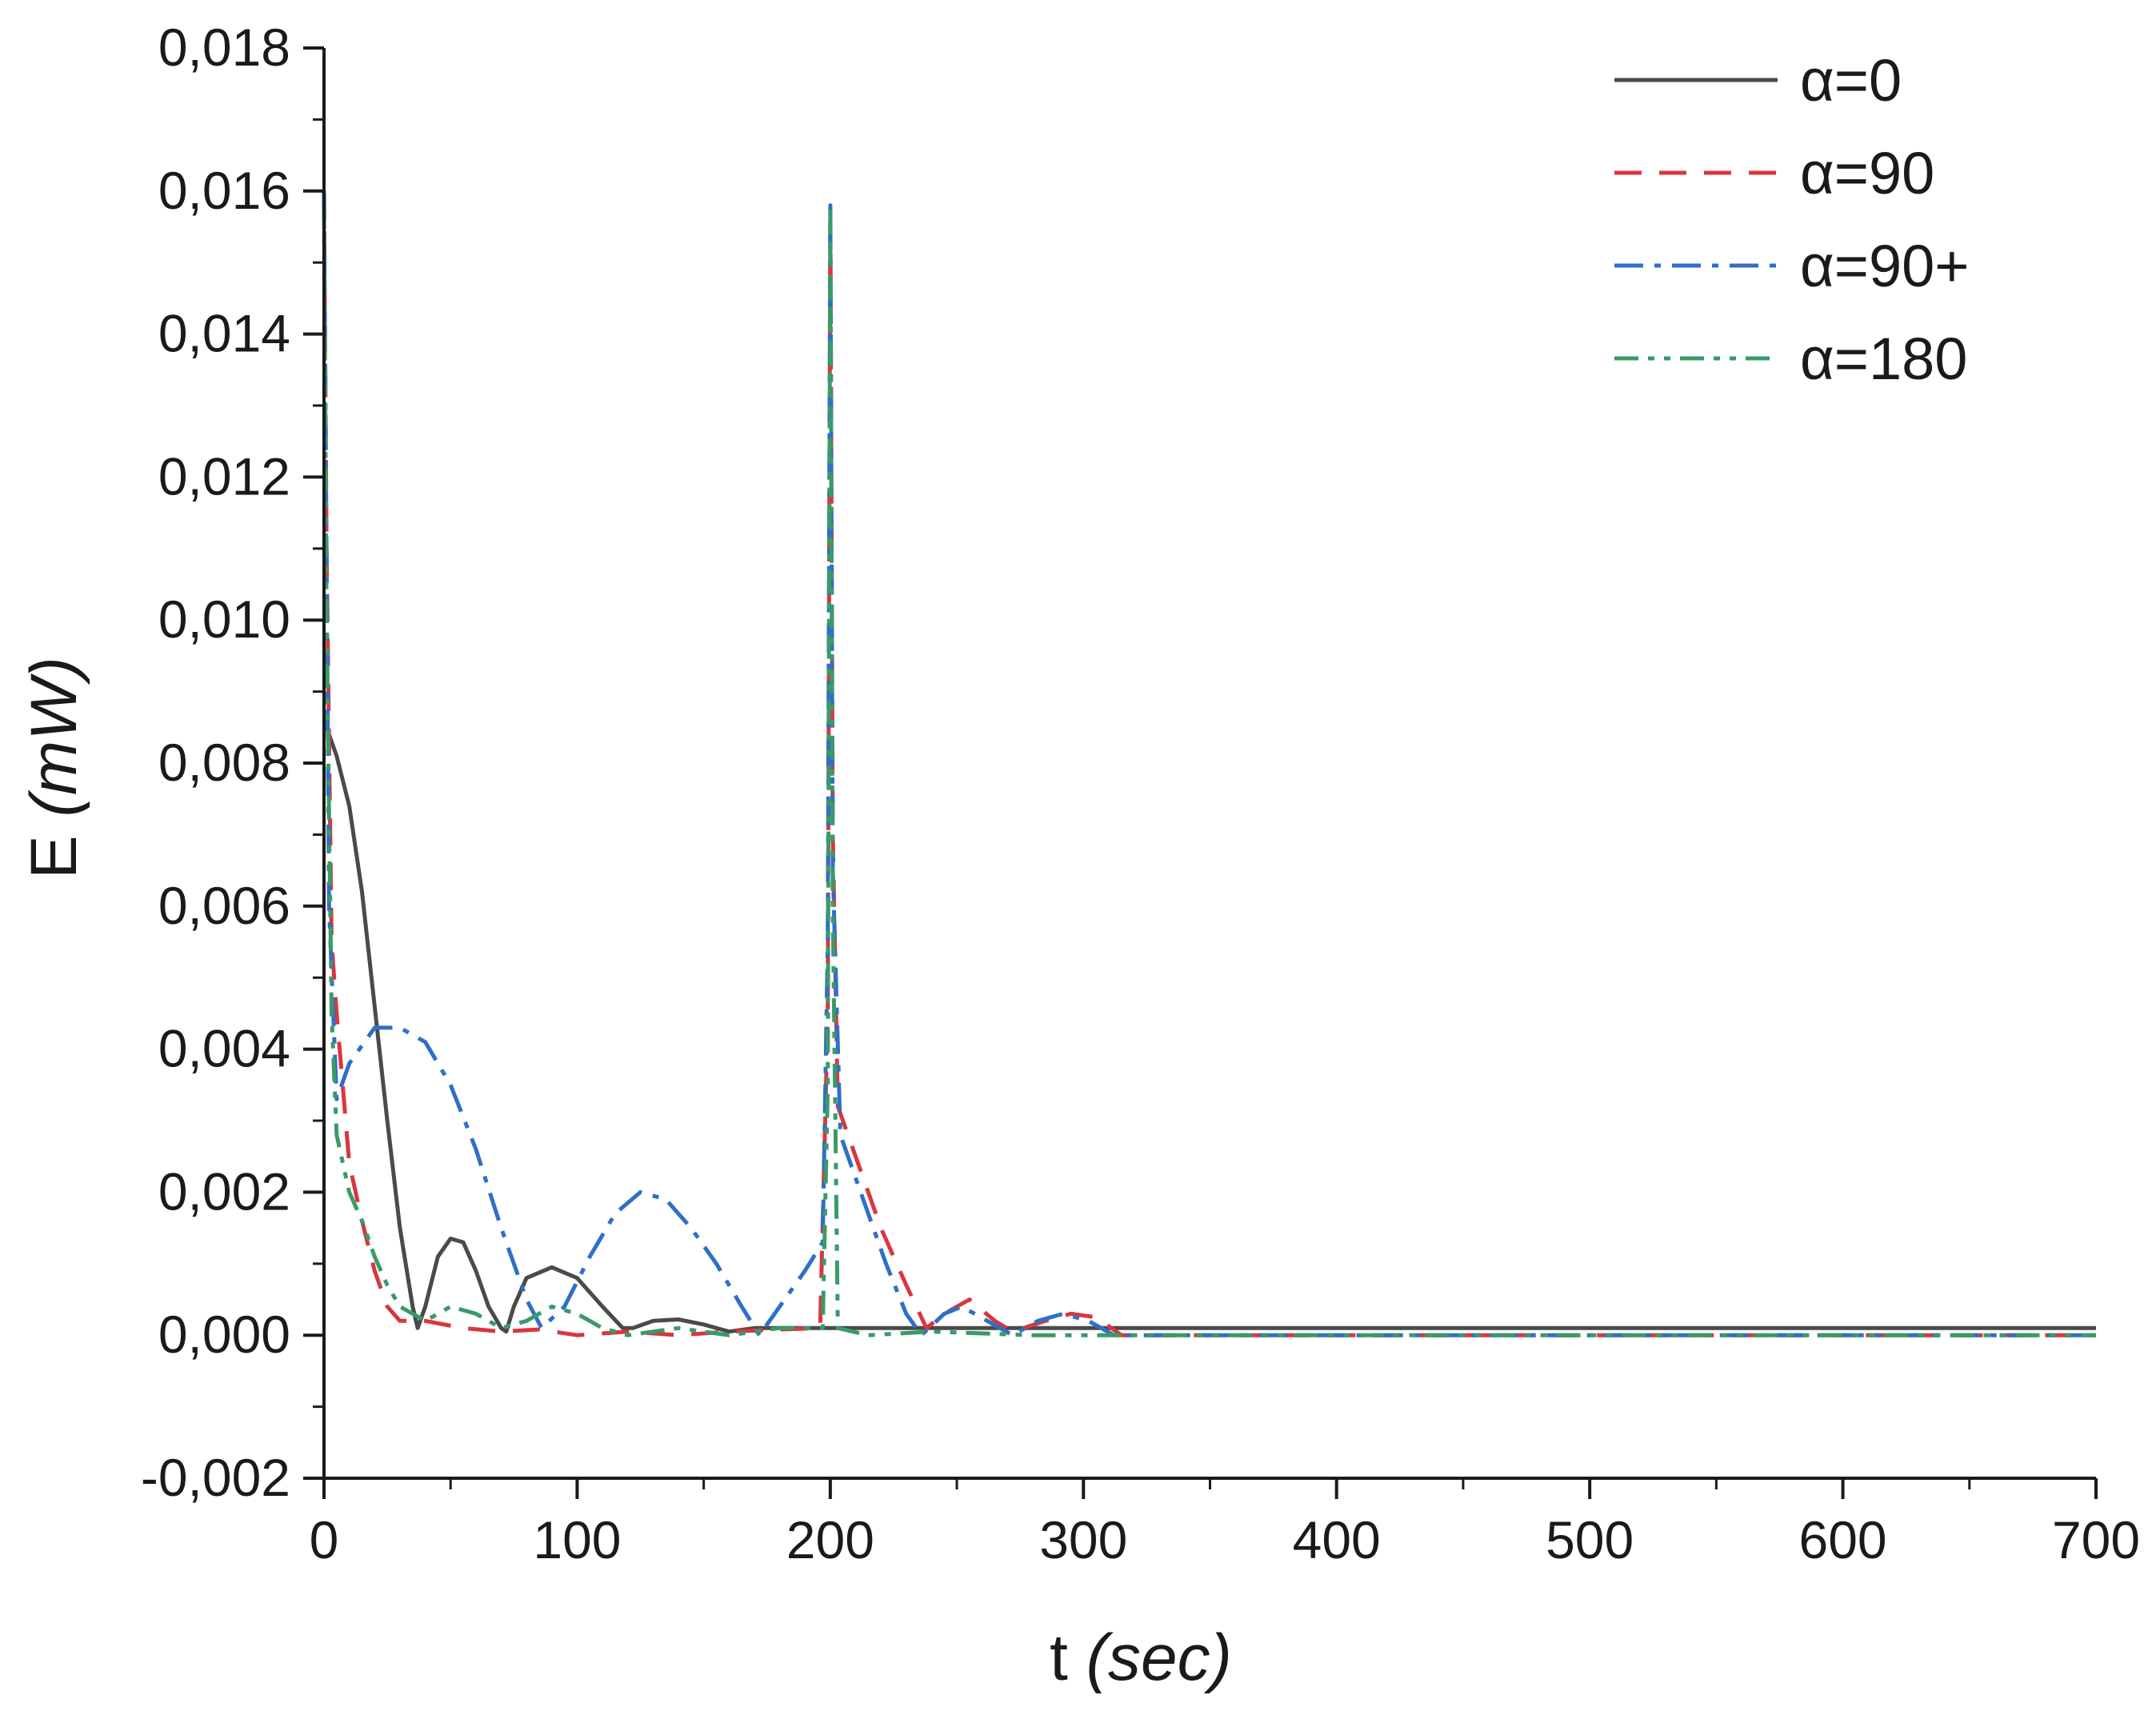  Describe the element at coordinates (2096, 1539) in the screenshot. I see `x-tick-label: 700` at that location.